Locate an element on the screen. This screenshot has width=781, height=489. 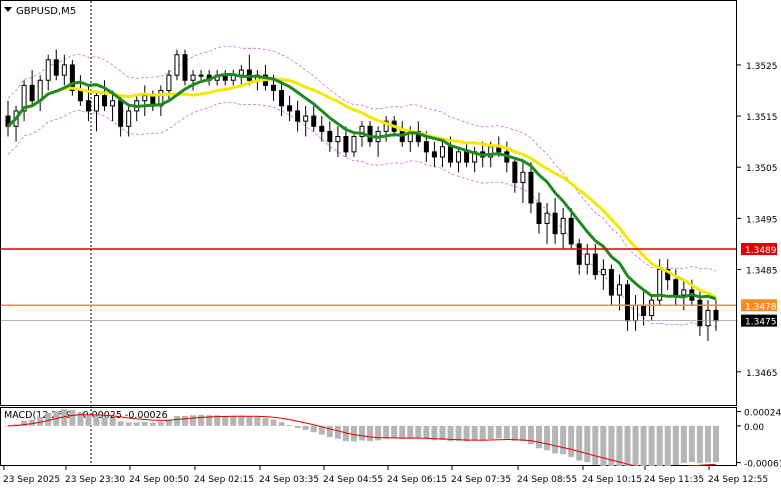
x-tick-label: 24 Sep 10:15 is located at coordinates (612, 480).